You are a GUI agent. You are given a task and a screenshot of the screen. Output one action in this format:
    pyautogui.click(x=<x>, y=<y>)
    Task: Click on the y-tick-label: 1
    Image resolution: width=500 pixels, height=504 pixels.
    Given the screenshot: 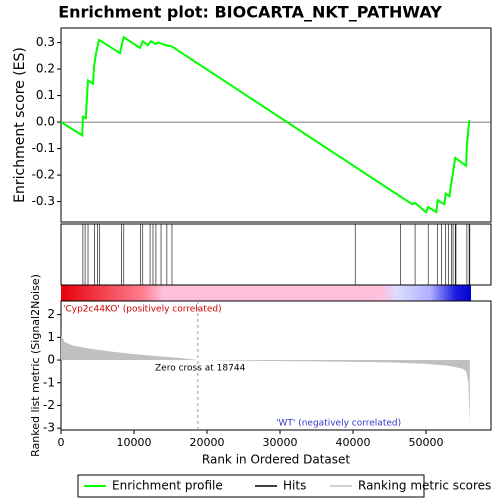 What is the action you would take?
    pyautogui.click(x=51, y=337)
    